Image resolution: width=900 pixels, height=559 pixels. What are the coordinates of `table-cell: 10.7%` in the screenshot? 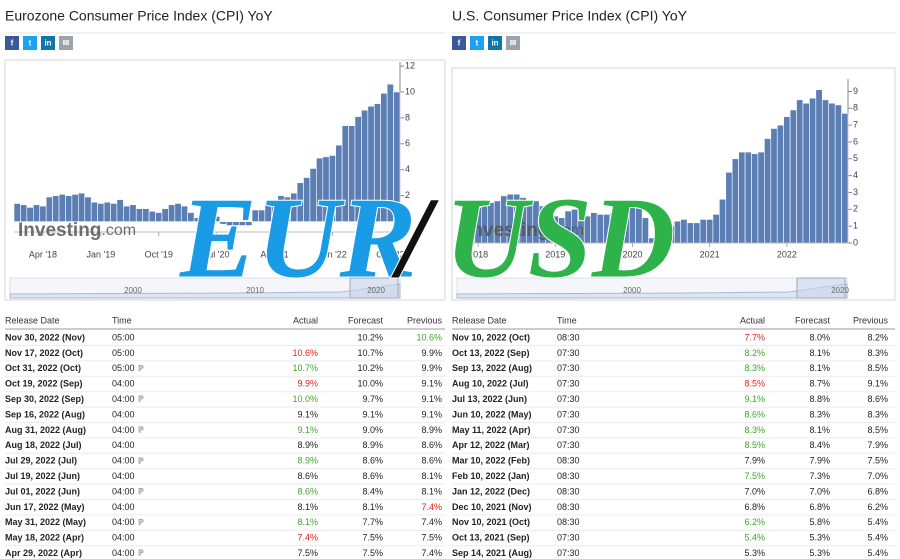 It's located at (370, 353).